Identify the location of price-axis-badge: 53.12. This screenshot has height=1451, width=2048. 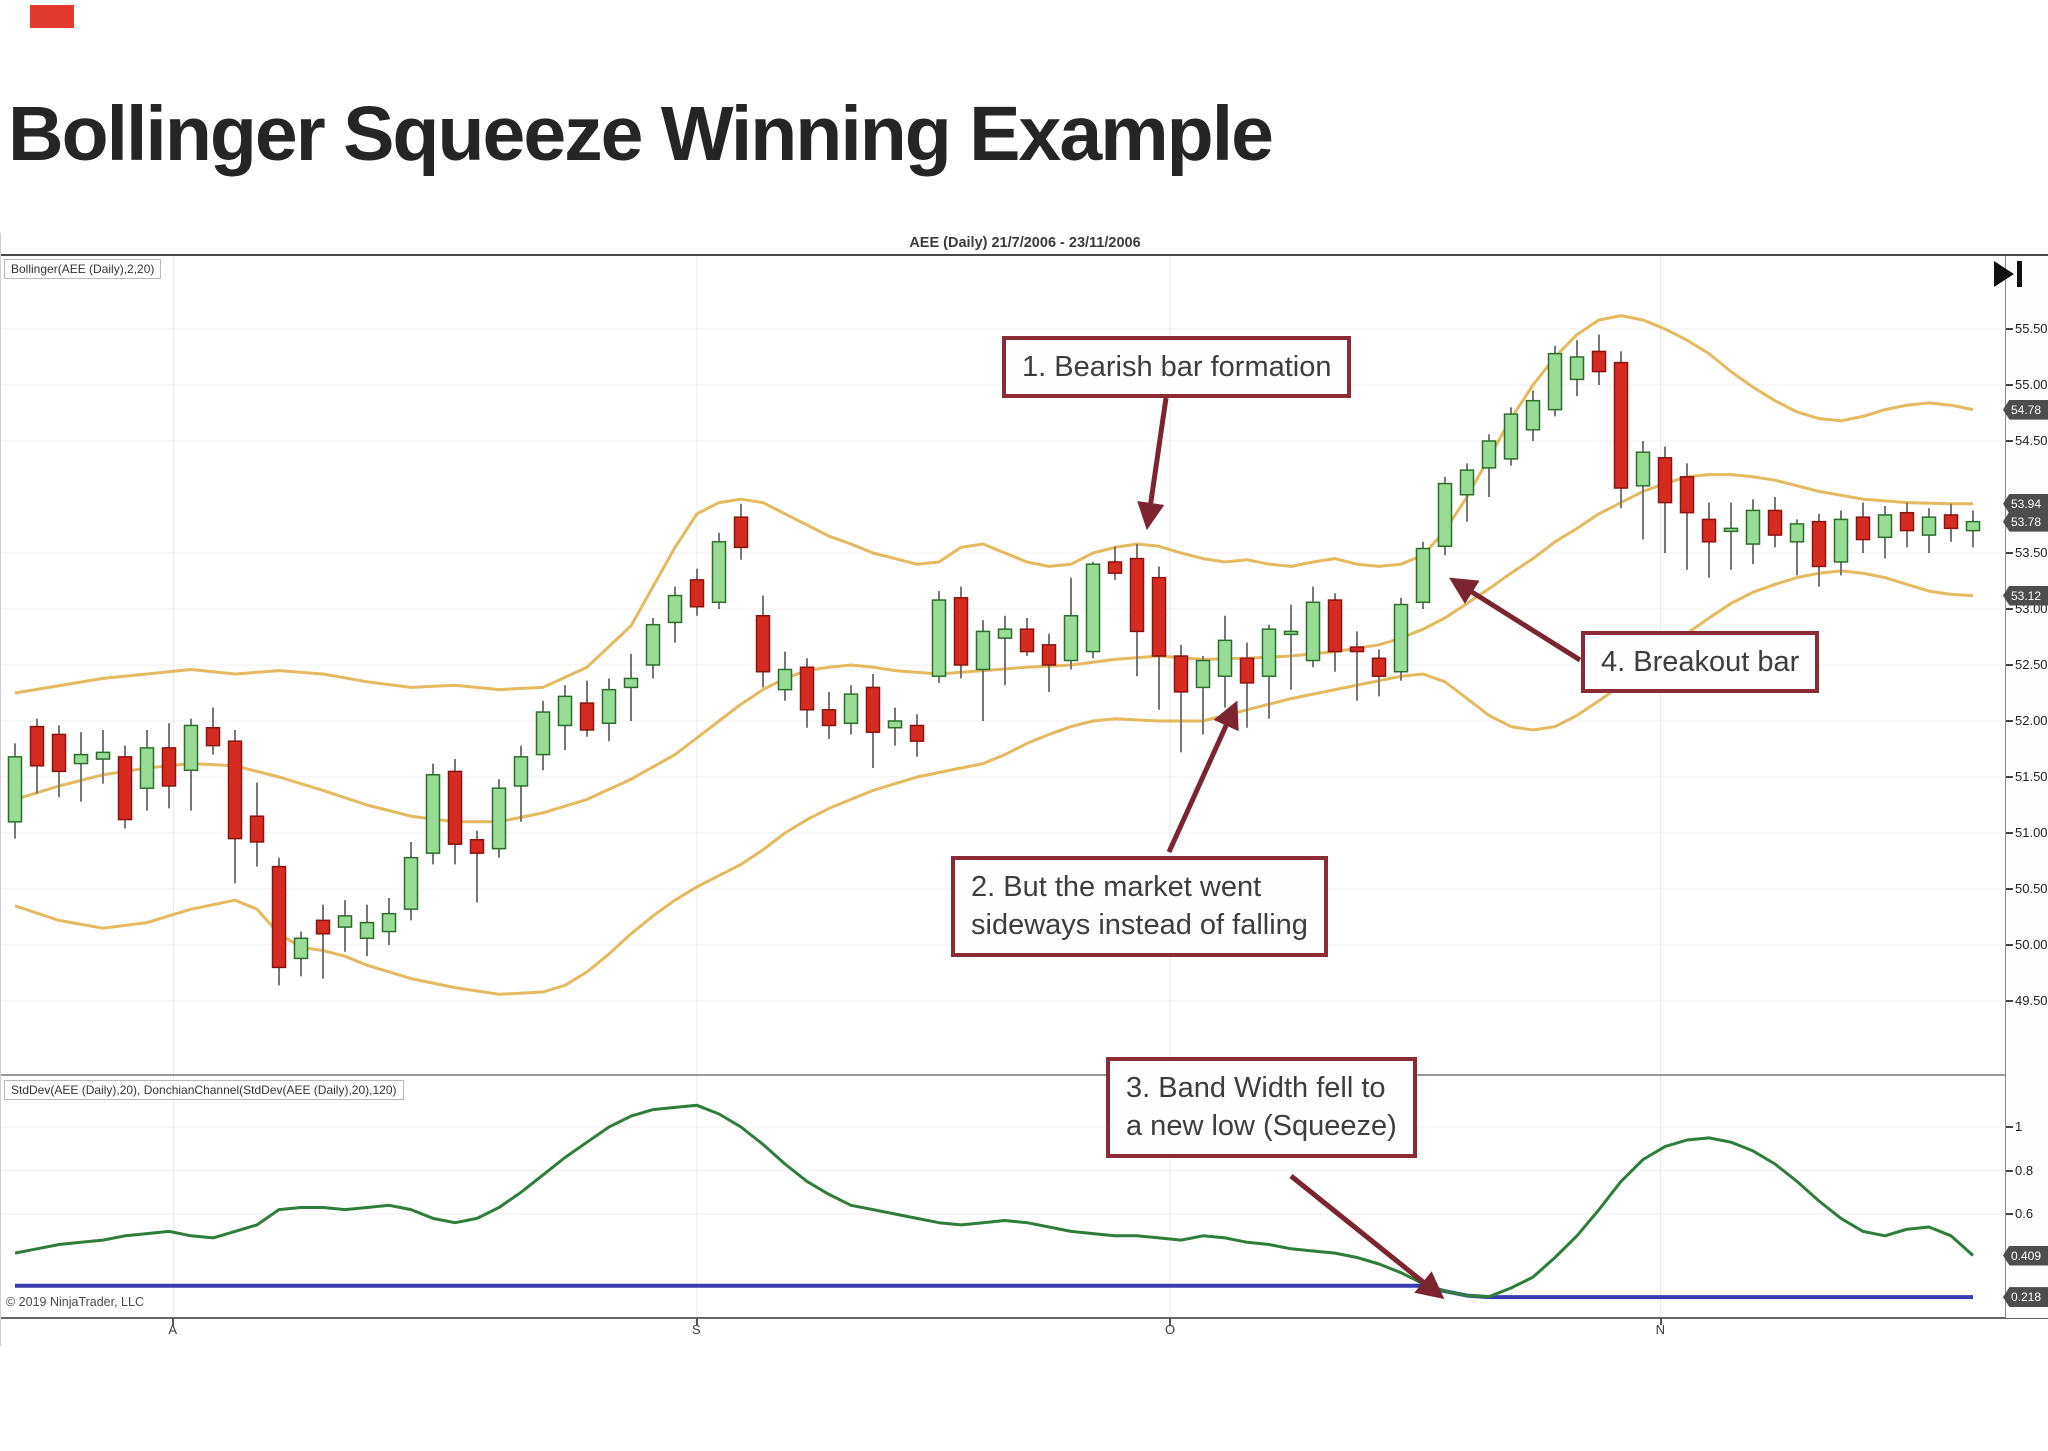
(2025, 595).